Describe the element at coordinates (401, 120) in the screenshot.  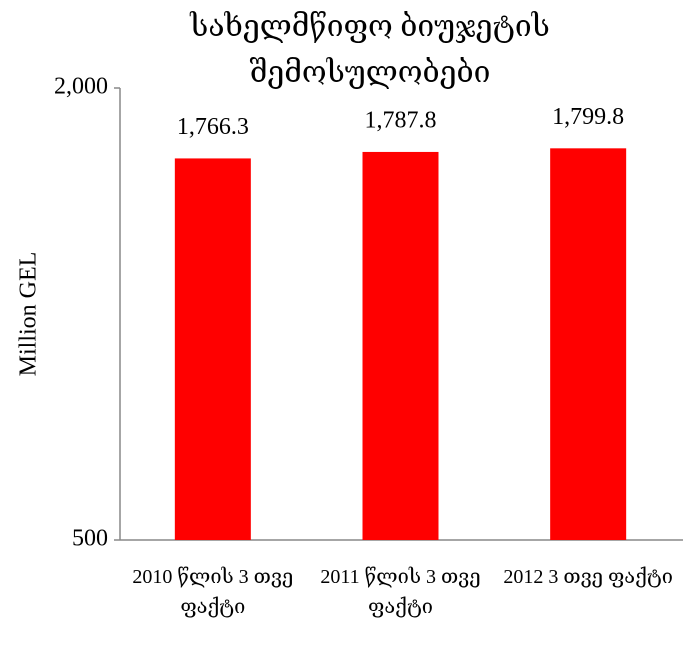
I see `value-label: 1,787.8` at that location.